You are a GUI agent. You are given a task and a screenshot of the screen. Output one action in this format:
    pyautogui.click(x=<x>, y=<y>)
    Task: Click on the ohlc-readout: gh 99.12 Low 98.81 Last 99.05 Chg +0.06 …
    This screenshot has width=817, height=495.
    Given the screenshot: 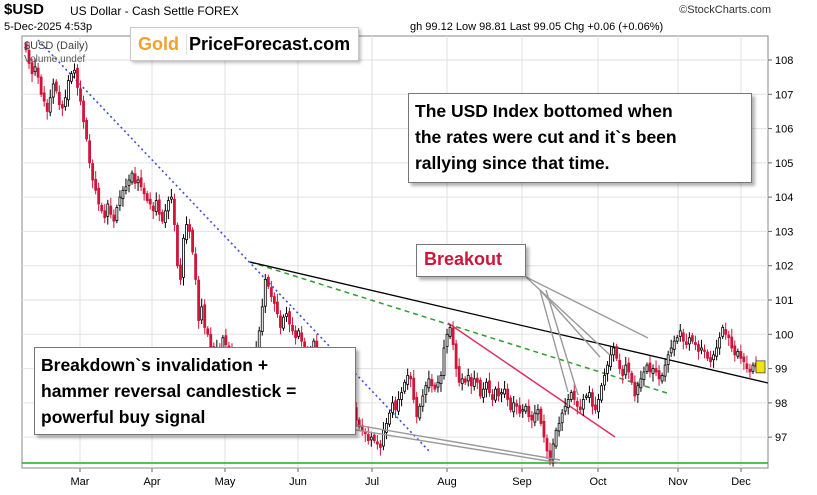 What is the action you would take?
    pyautogui.click(x=537, y=27)
    